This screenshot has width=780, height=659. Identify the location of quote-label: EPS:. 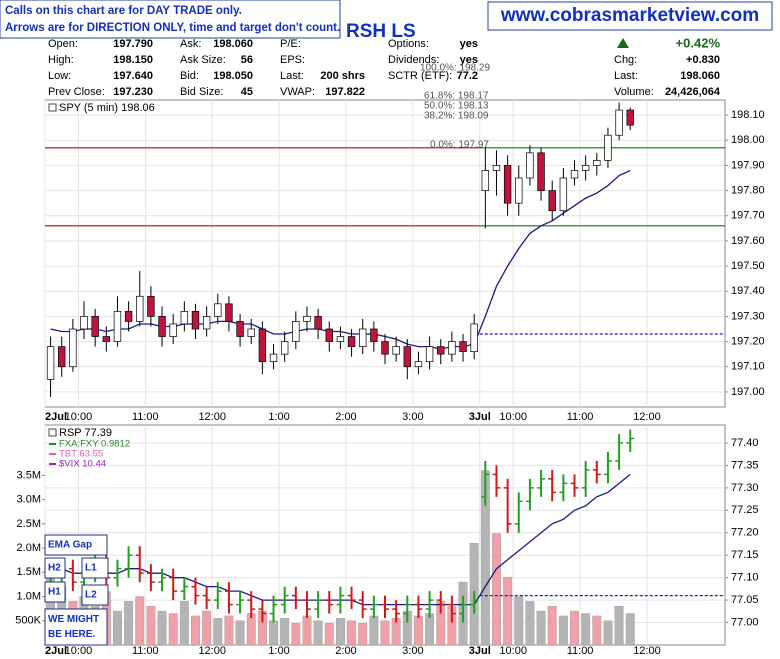
(292, 60).